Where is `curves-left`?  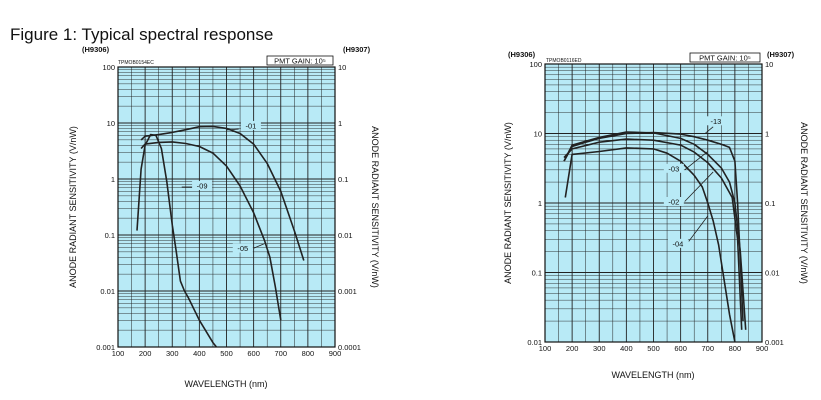
curves-left is located at coordinates (220, 236).